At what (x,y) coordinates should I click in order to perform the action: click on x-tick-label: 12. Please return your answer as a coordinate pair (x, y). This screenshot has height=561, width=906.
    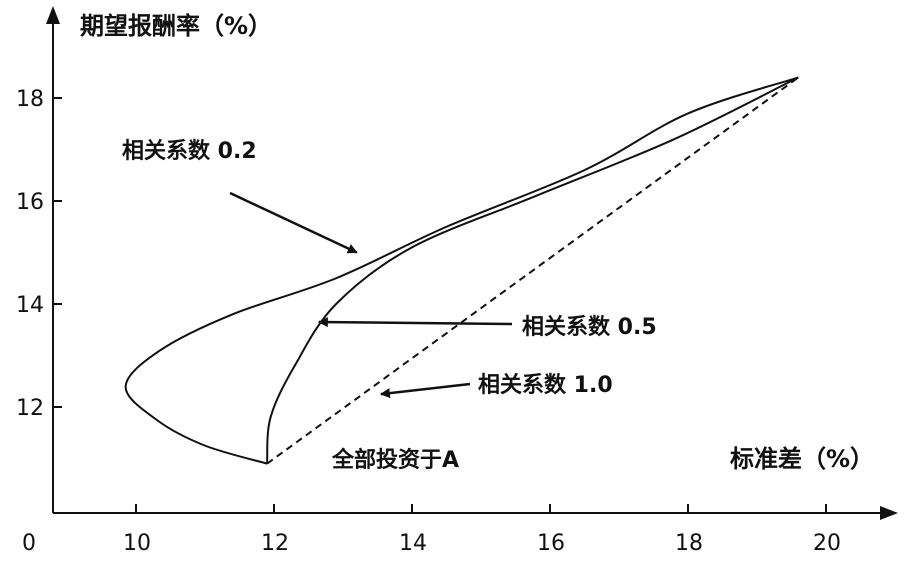
    Looking at the image, I should click on (275, 543).